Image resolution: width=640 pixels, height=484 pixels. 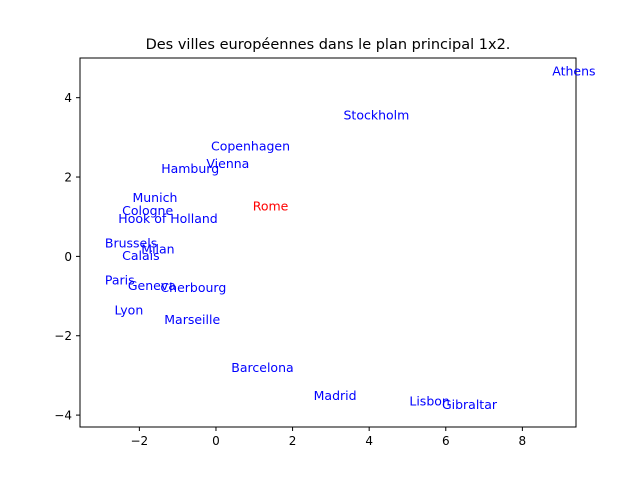 What do you see at coordinates (63, 336) in the screenshot?
I see `y-tick-label: −2` at bounding box center [63, 336].